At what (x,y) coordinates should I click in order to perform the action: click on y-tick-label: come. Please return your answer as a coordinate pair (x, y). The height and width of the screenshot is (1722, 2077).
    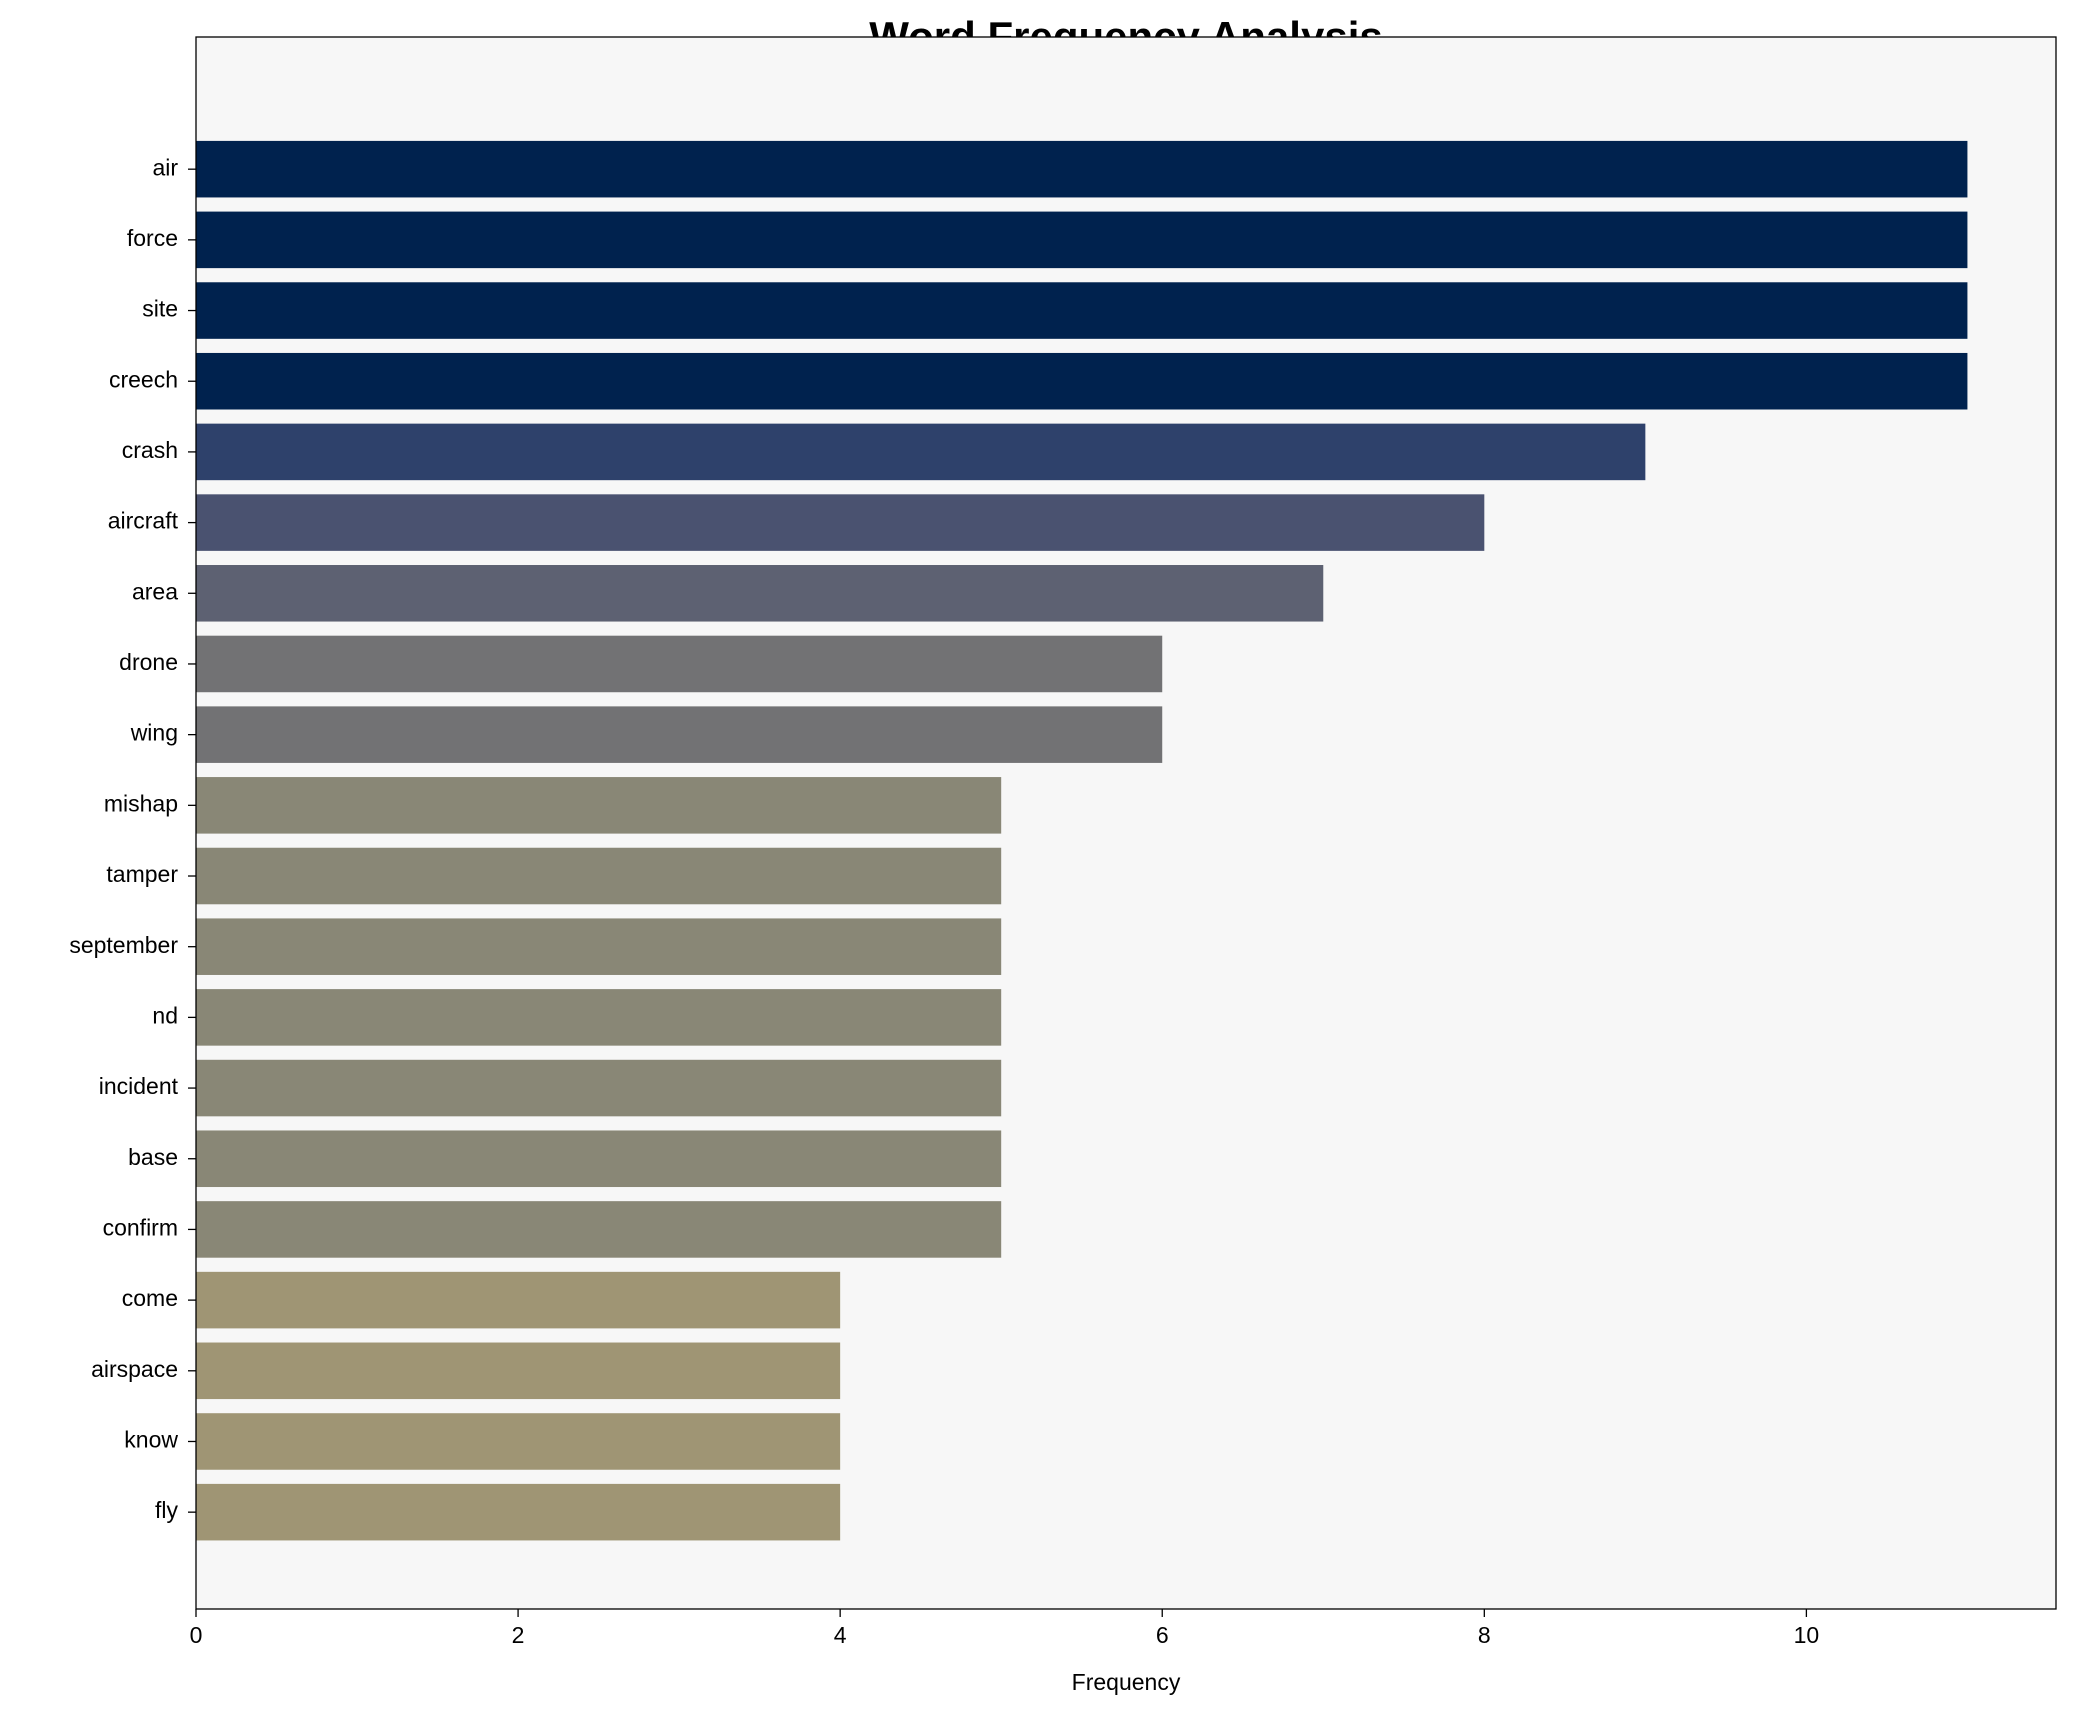
    Looking at the image, I should click on (150, 1298).